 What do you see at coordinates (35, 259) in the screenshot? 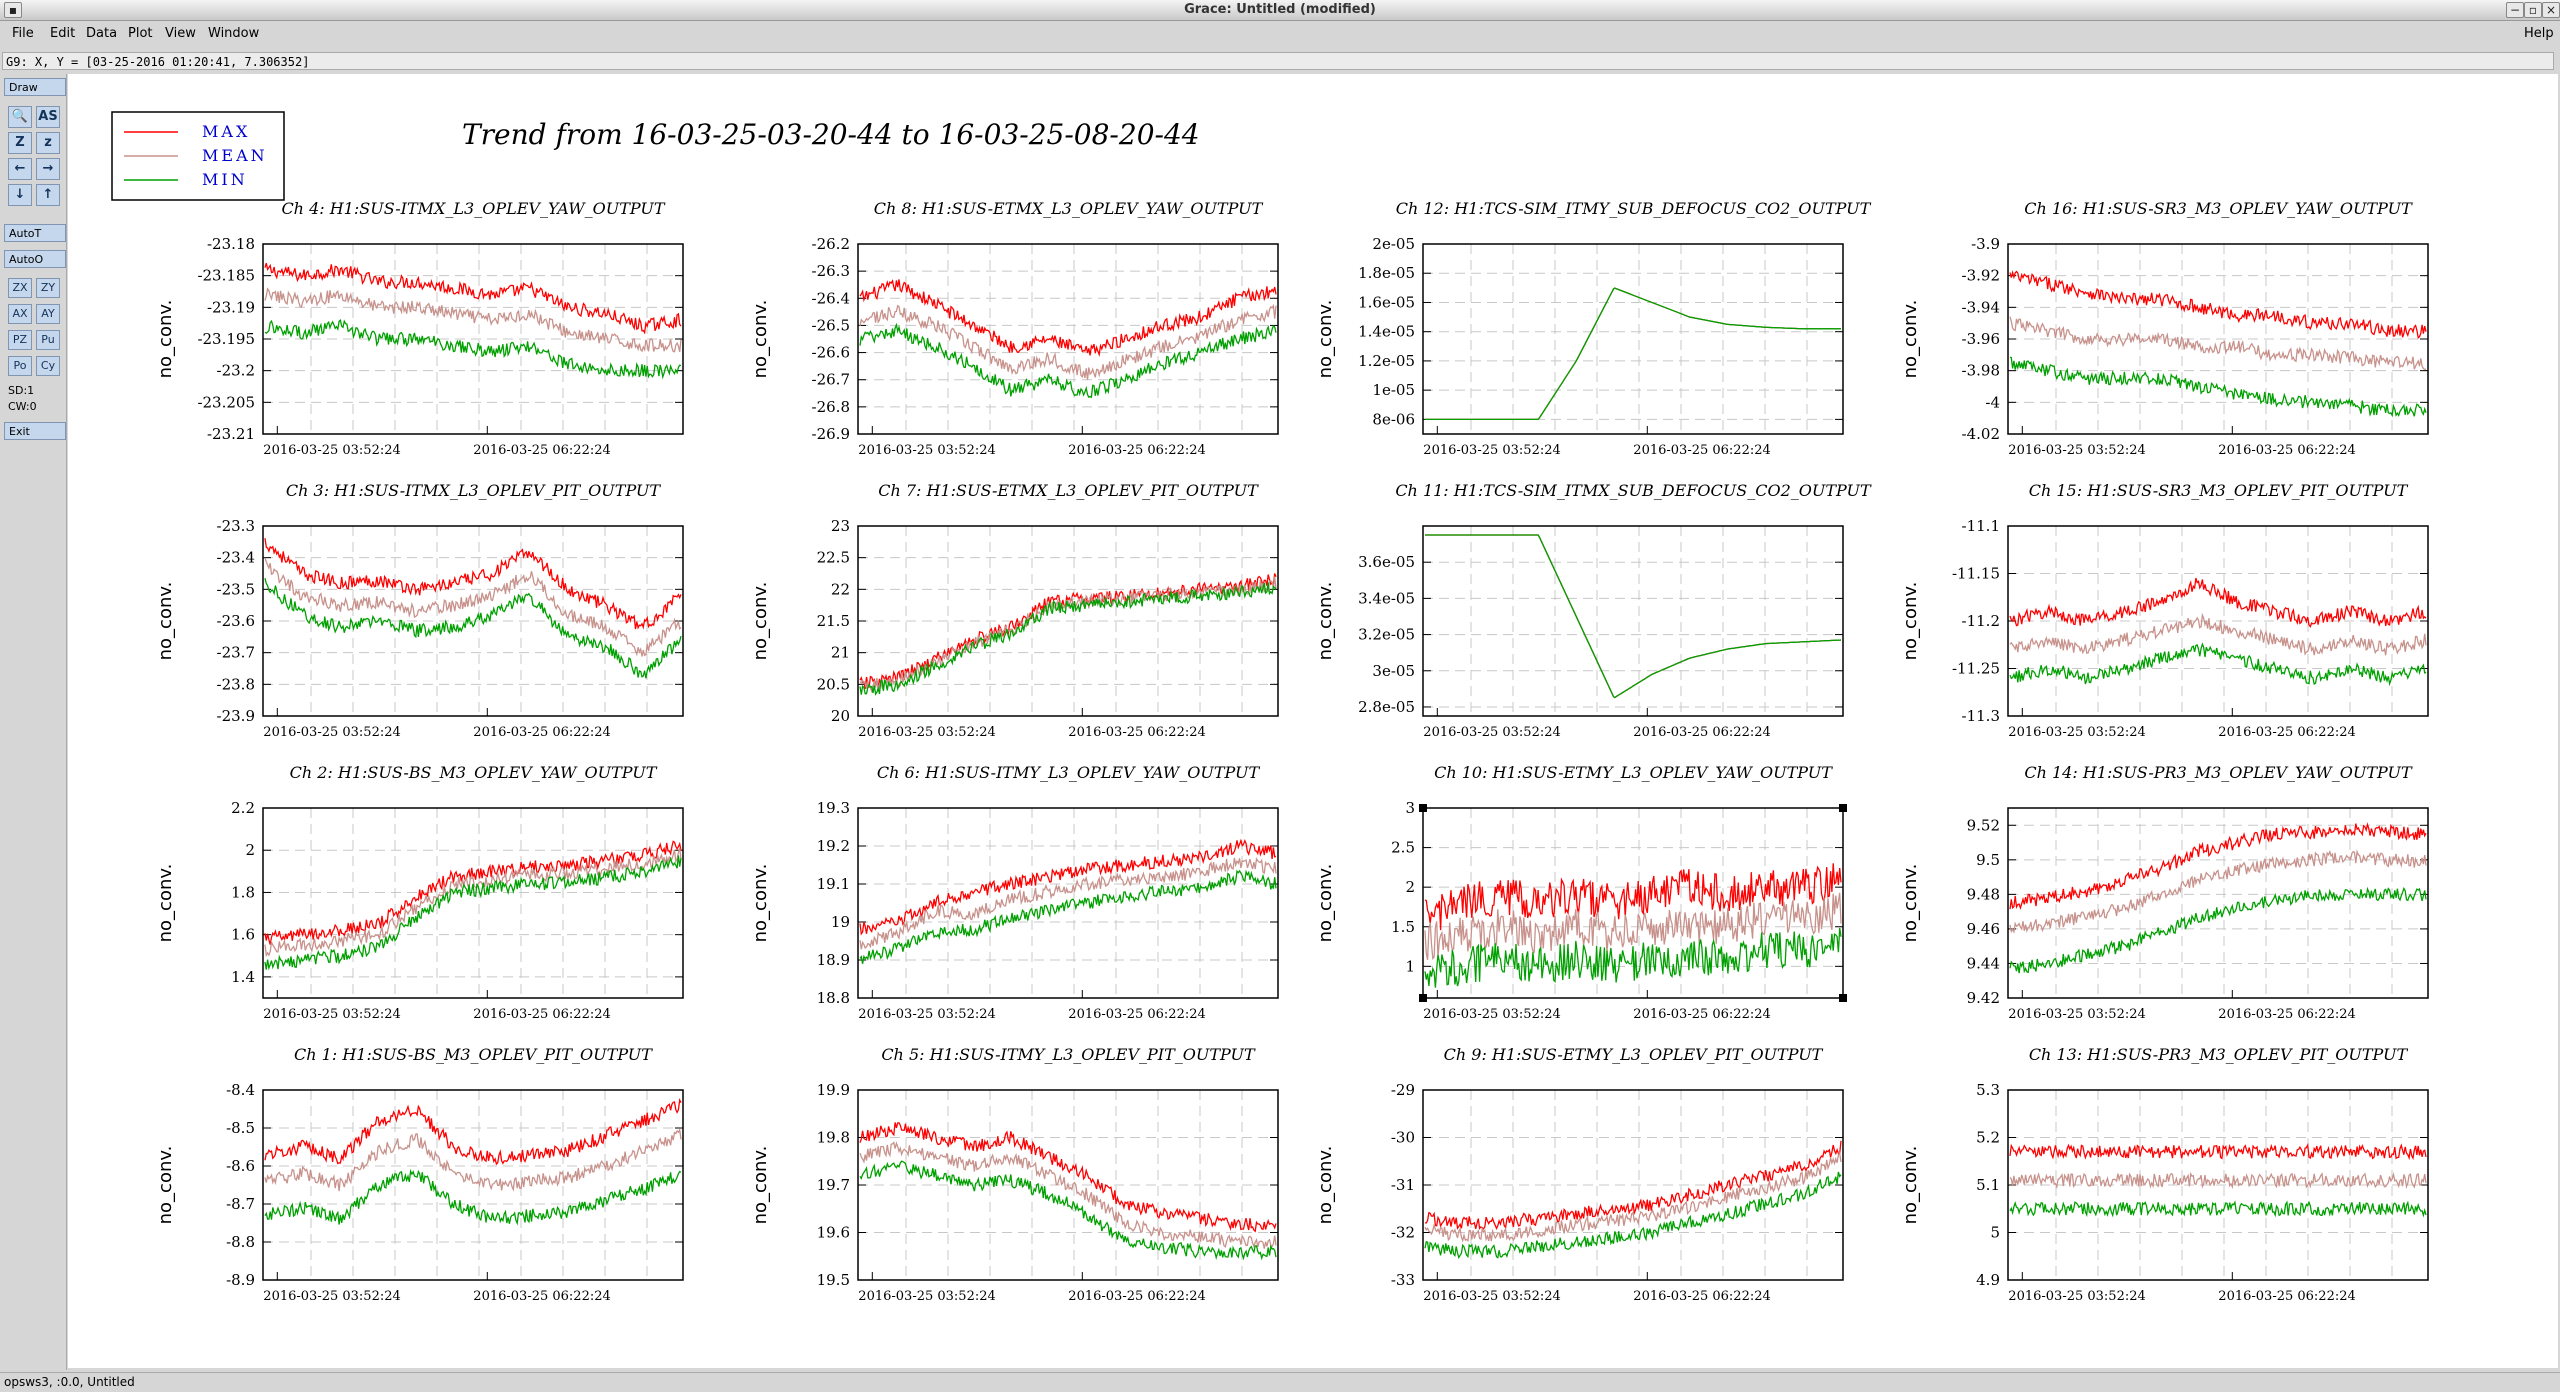
I see `autoo-button: AutoO` at bounding box center [35, 259].